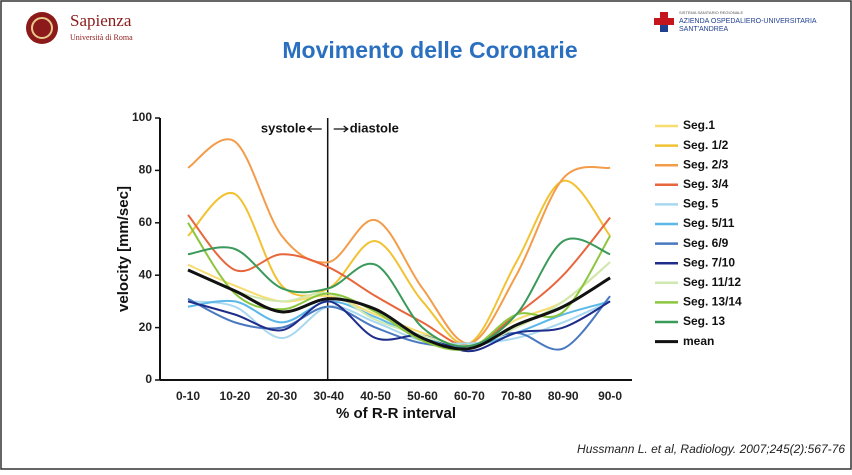 Image resolution: width=852 pixels, height=475 pixels. Describe the element at coordinates (706, 243) in the screenshot. I see `legend-label: Seg. 6/9` at that location.